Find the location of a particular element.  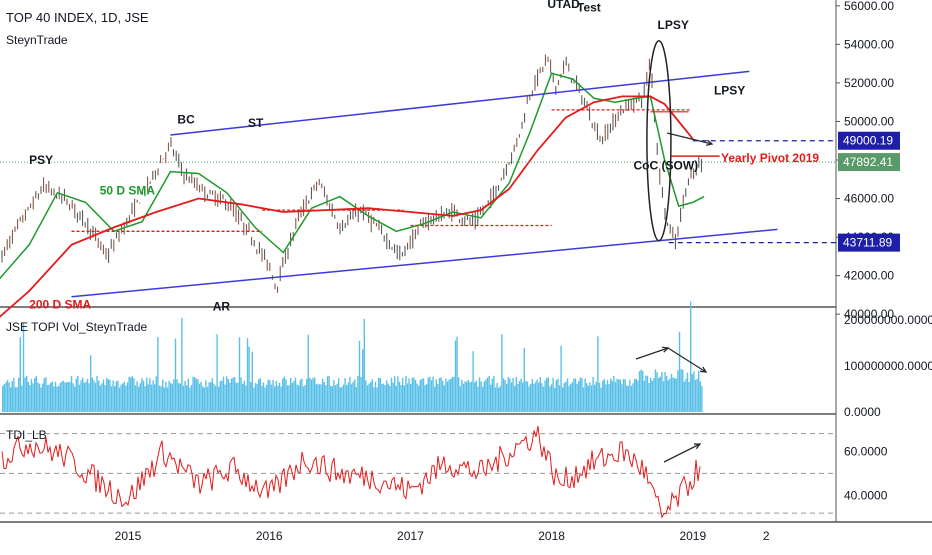

tdi-tick-label: 60.0000 is located at coordinates (866, 451).